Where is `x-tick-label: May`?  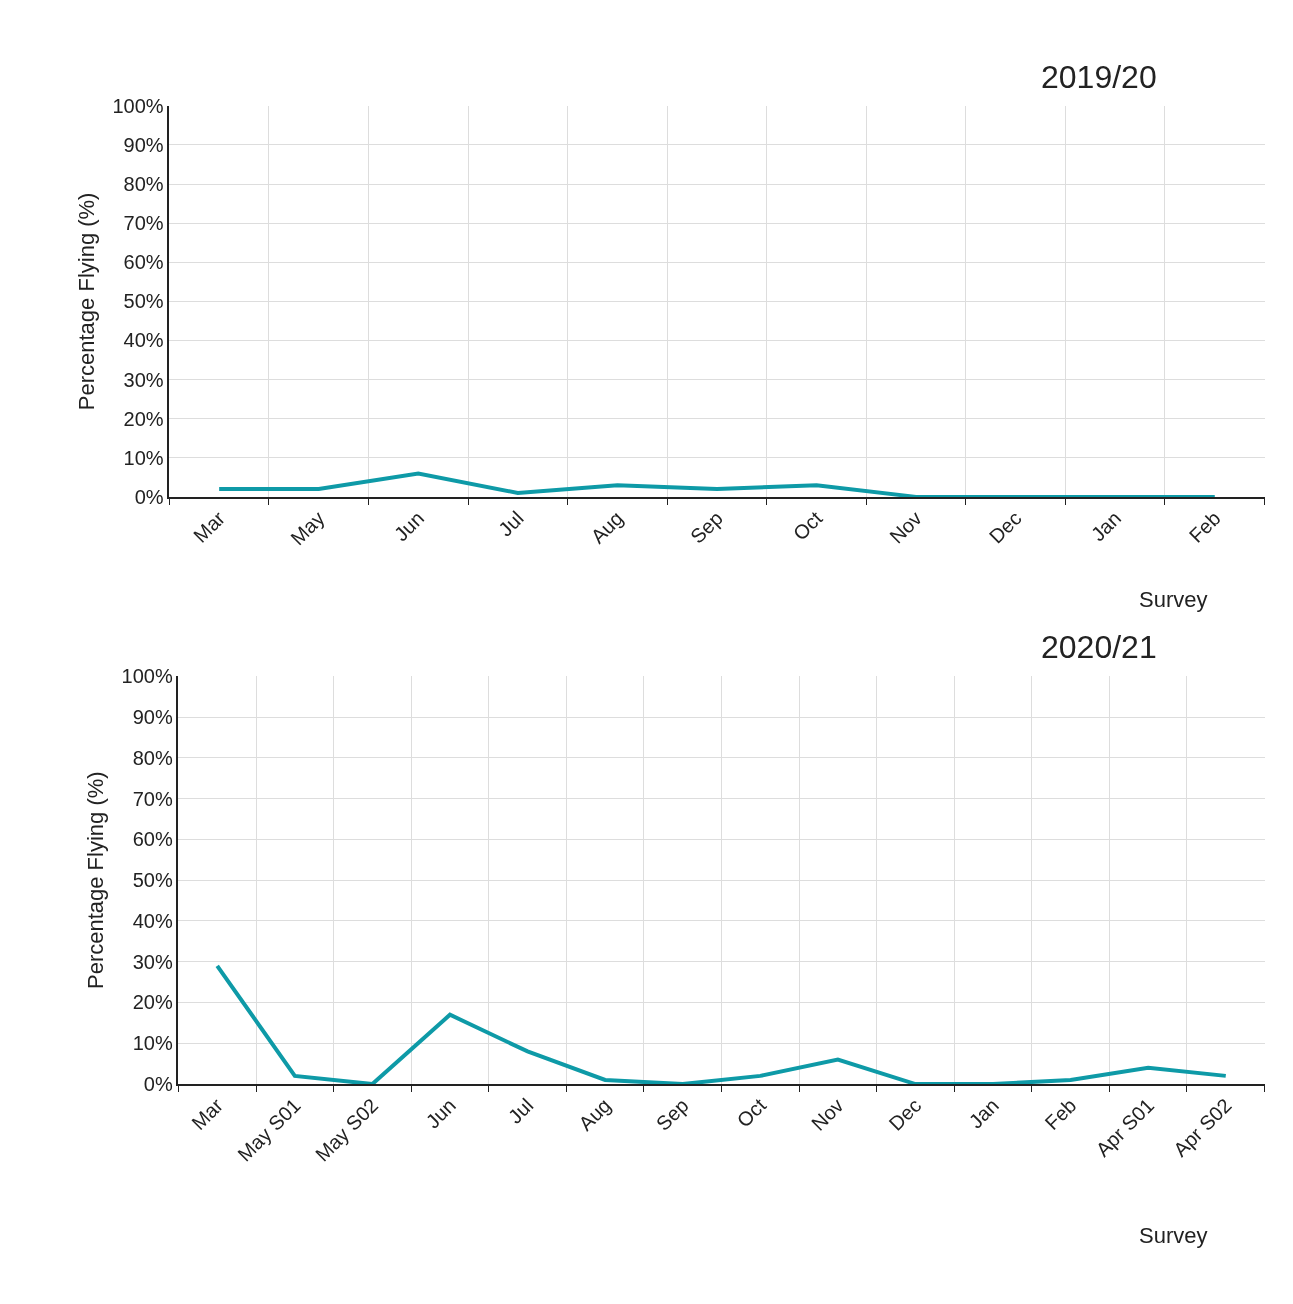
x-tick-label: May is located at coordinates (307, 528).